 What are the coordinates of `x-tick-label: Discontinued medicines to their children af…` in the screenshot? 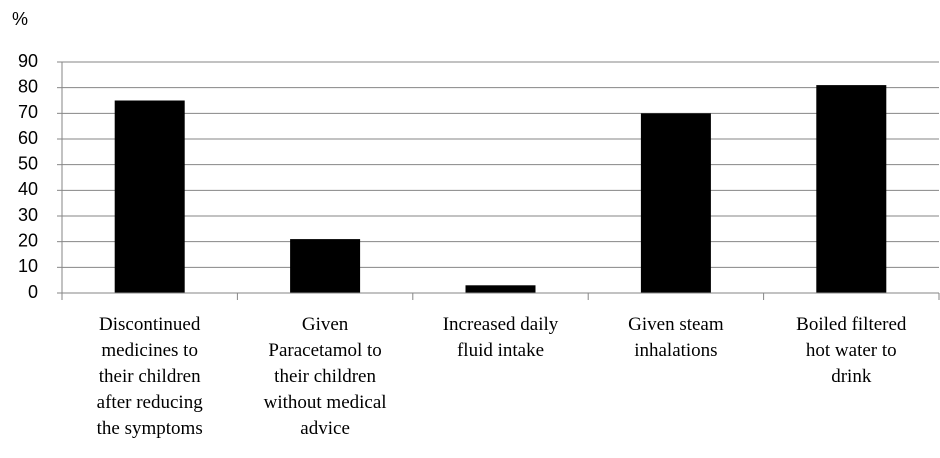 It's located at (150, 376).